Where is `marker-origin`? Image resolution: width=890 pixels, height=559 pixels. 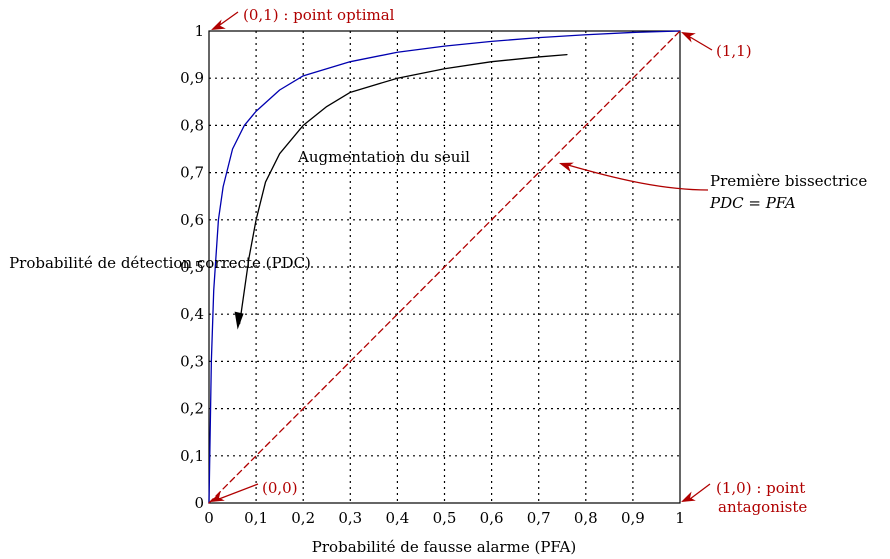
marker-origin is located at coordinates (217, 496).